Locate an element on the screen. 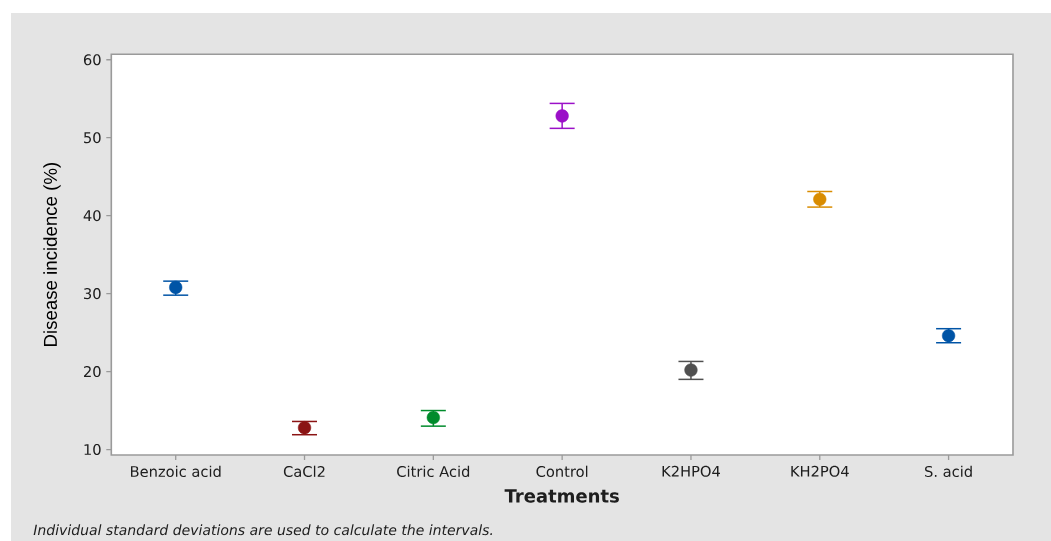 The image size is (1051, 541). x-tick-label: Benzoic acid is located at coordinates (176, 471).